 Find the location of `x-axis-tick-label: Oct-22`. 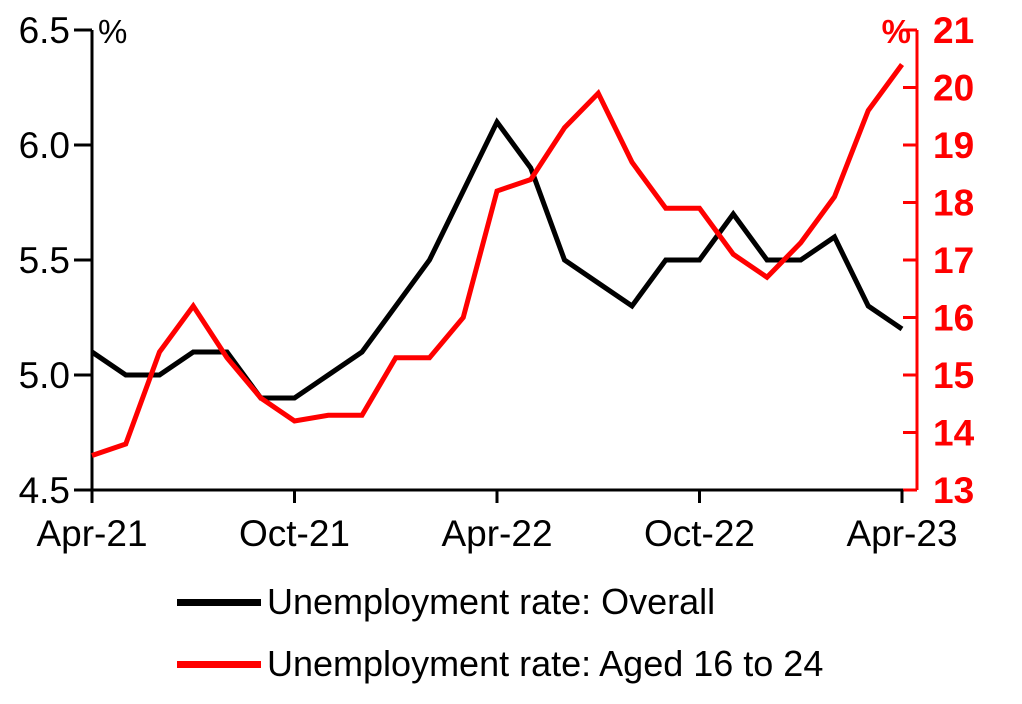

x-axis-tick-label: Oct-22 is located at coordinates (699, 533).